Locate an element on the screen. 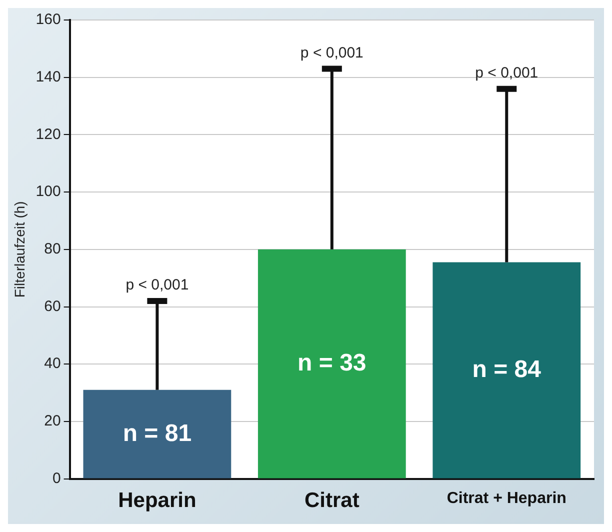 The image size is (612, 532). y-tick-label: 140 is located at coordinates (48, 77).